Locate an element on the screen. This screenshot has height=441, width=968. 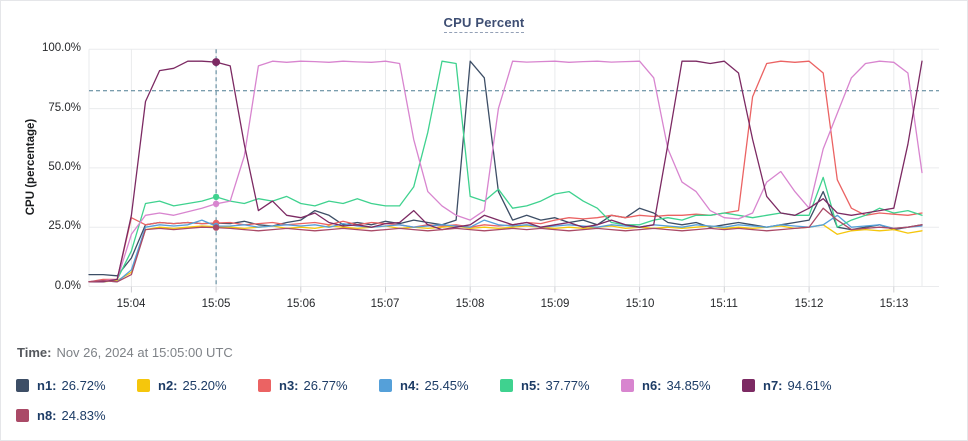
legend-value: 24.83% is located at coordinates (83, 415).